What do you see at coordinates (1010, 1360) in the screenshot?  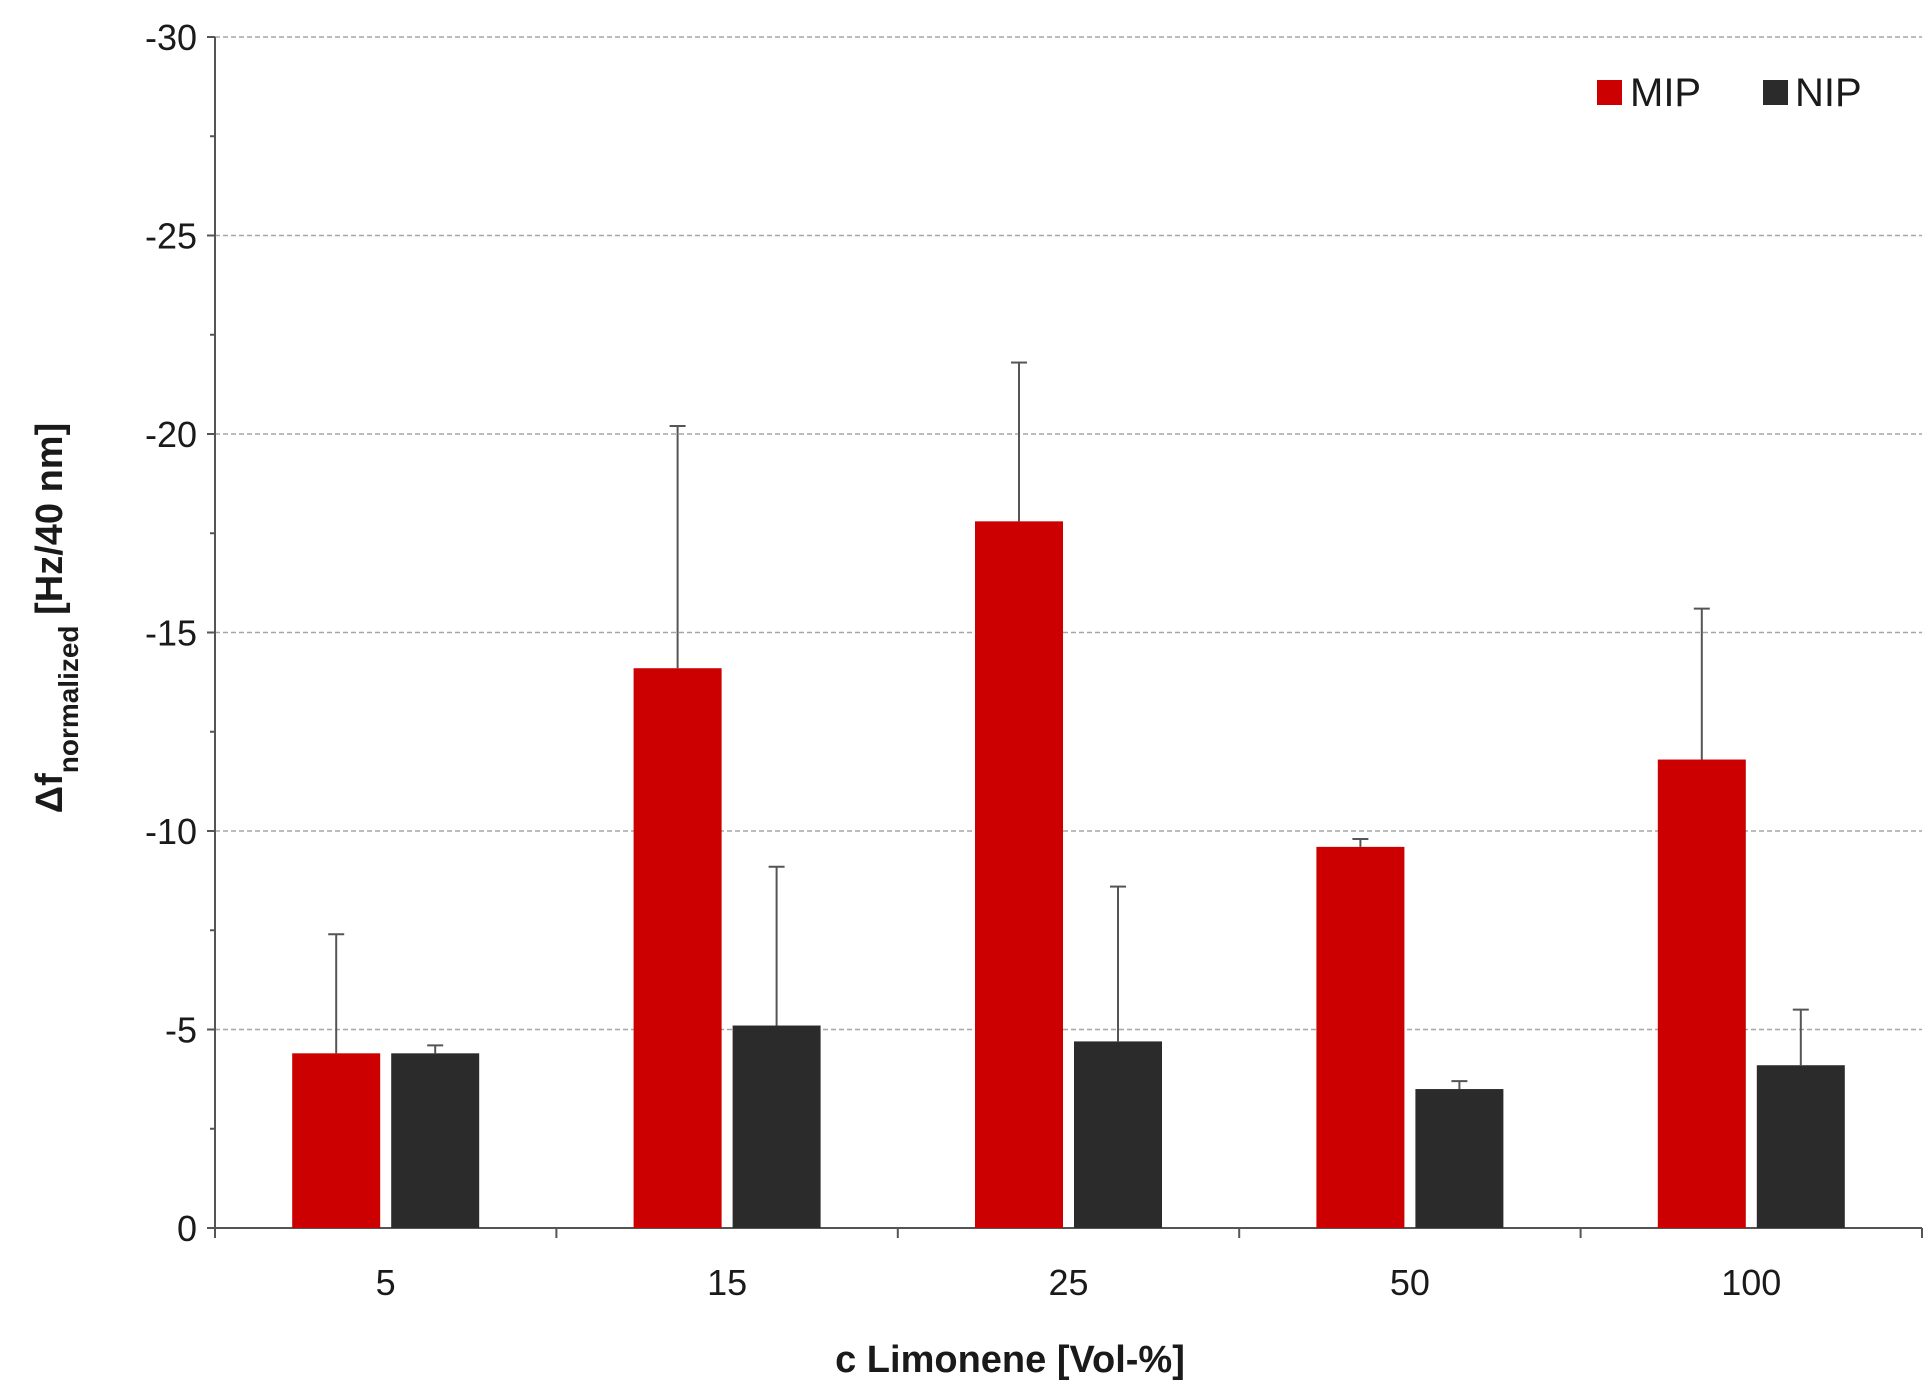 I see `x-axis-title: c Limonene [Vol-%]` at bounding box center [1010, 1360].